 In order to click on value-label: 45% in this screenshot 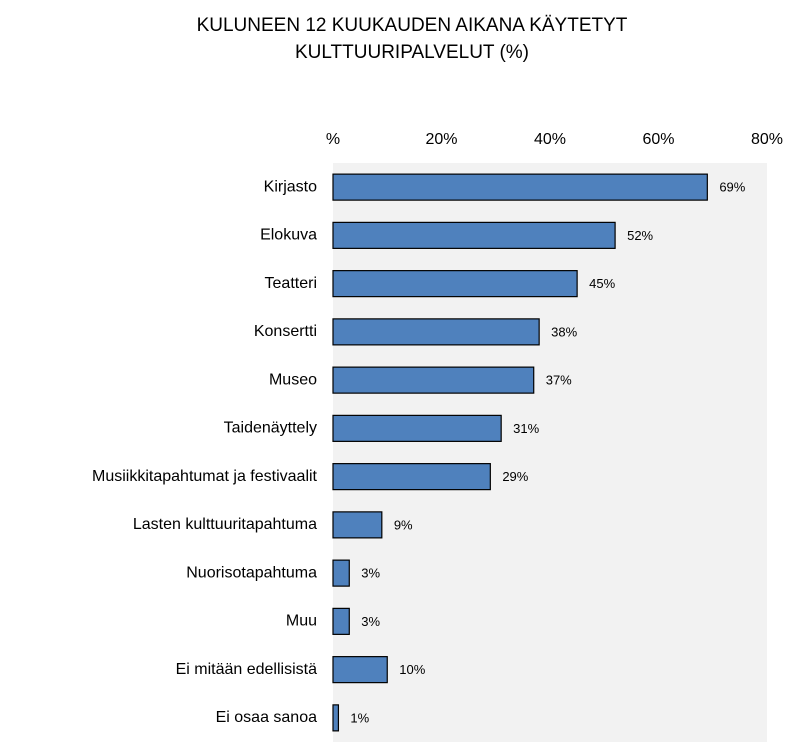, I will do `click(602, 283)`.